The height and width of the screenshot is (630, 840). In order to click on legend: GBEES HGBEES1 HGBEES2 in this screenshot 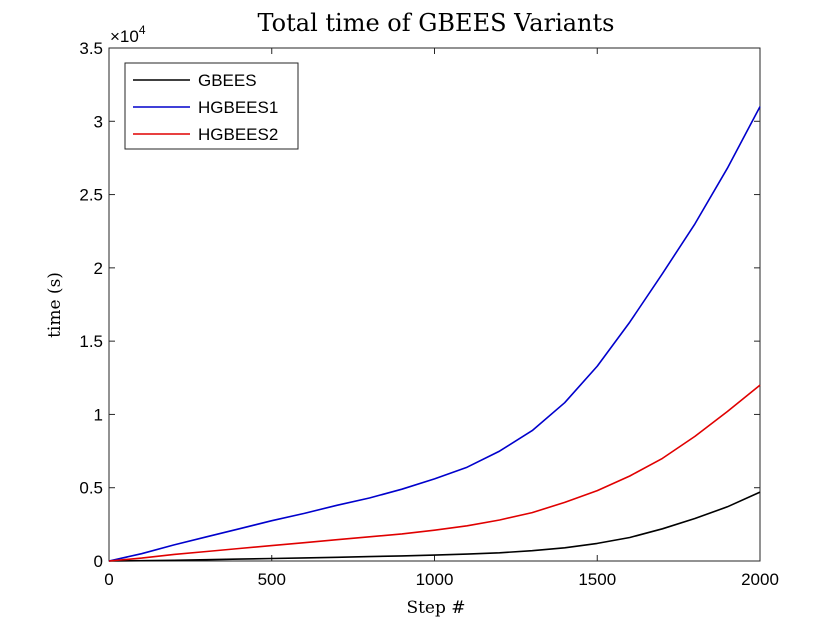, I will do `click(211, 106)`.